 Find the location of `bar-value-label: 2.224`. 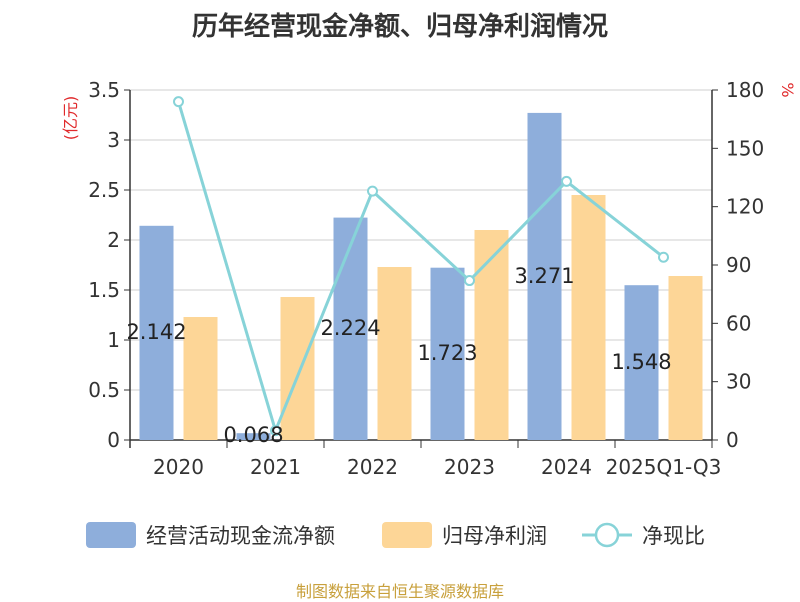

bar-value-label: 2.224 is located at coordinates (350, 328).